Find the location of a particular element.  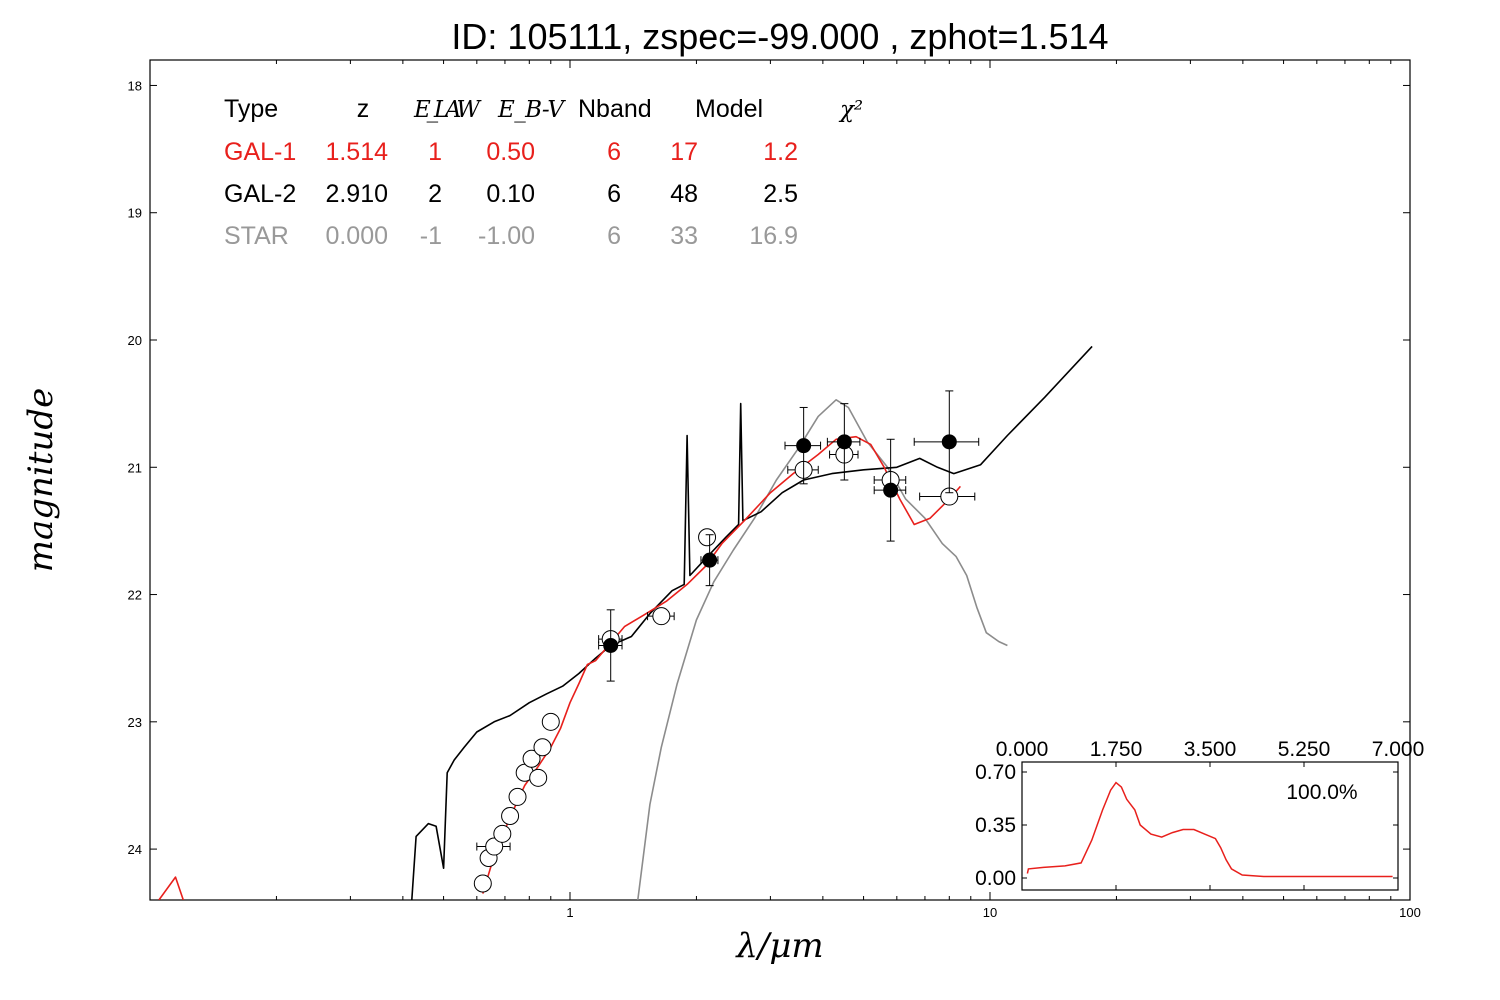

inset-x-tick-label: 3.500 is located at coordinates (1210, 749).